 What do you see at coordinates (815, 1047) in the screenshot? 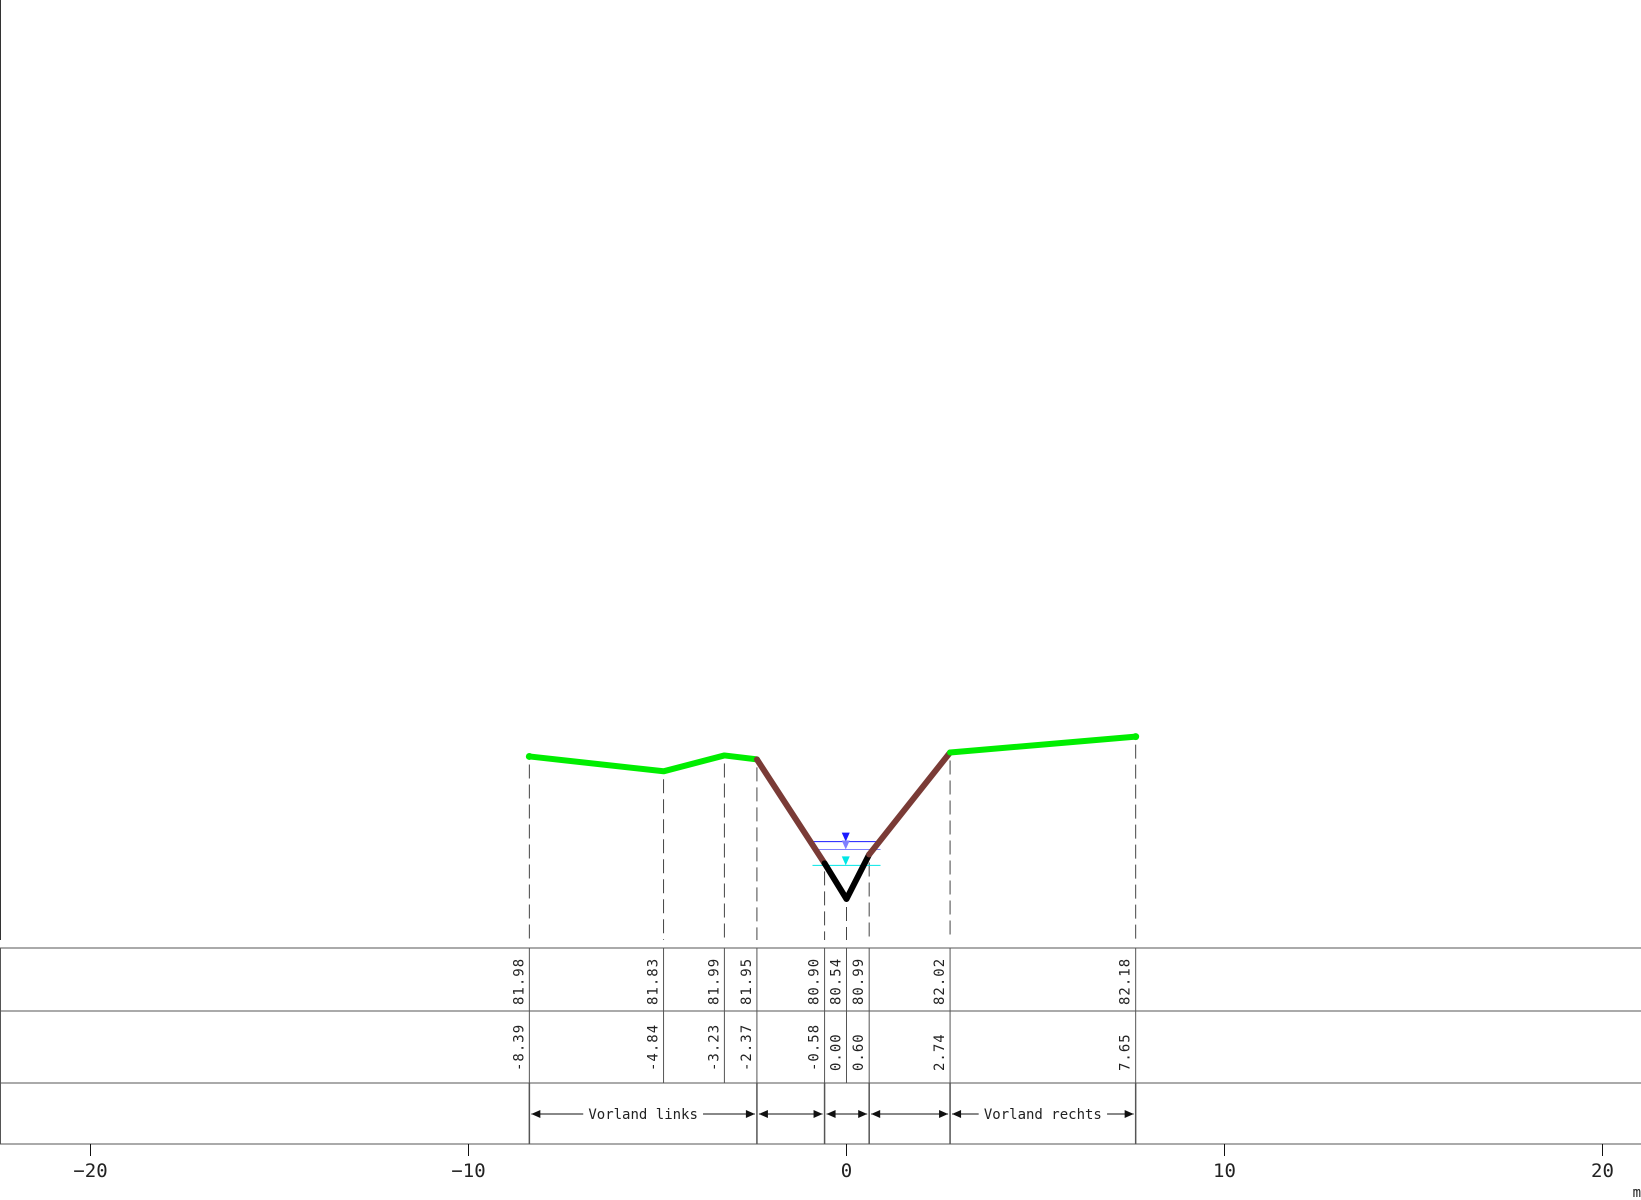
I see `station-value: -0.58` at bounding box center [815, 1047].